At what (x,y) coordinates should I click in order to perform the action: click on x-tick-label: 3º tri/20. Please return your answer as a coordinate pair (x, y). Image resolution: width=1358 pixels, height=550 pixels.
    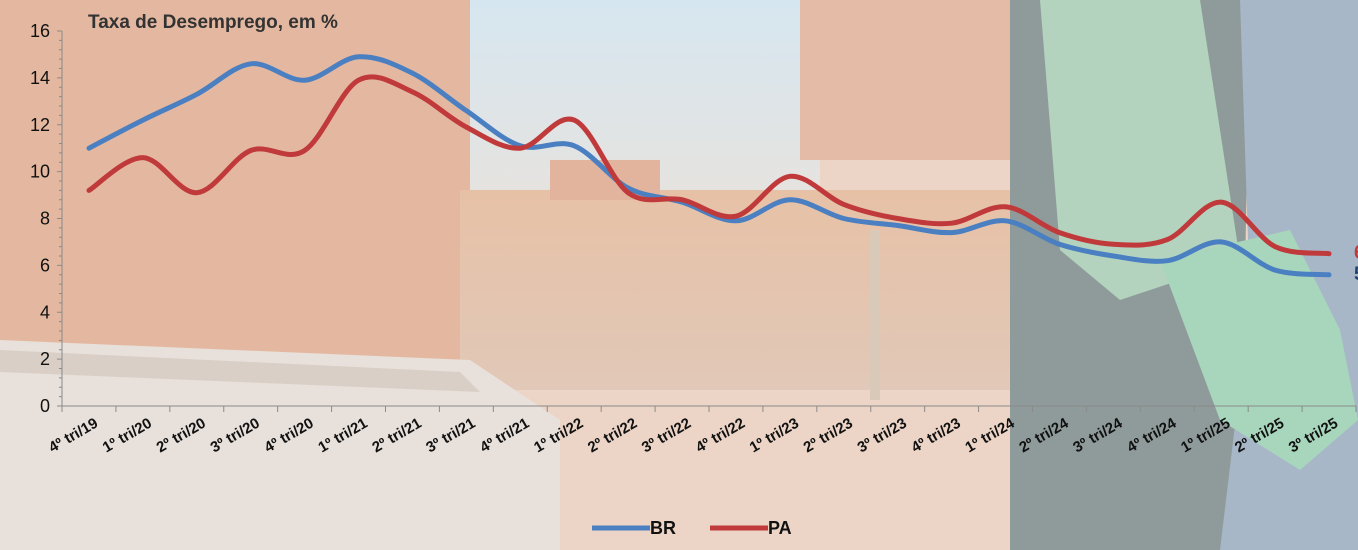
    Looking at the image, I should click on (235, 436).